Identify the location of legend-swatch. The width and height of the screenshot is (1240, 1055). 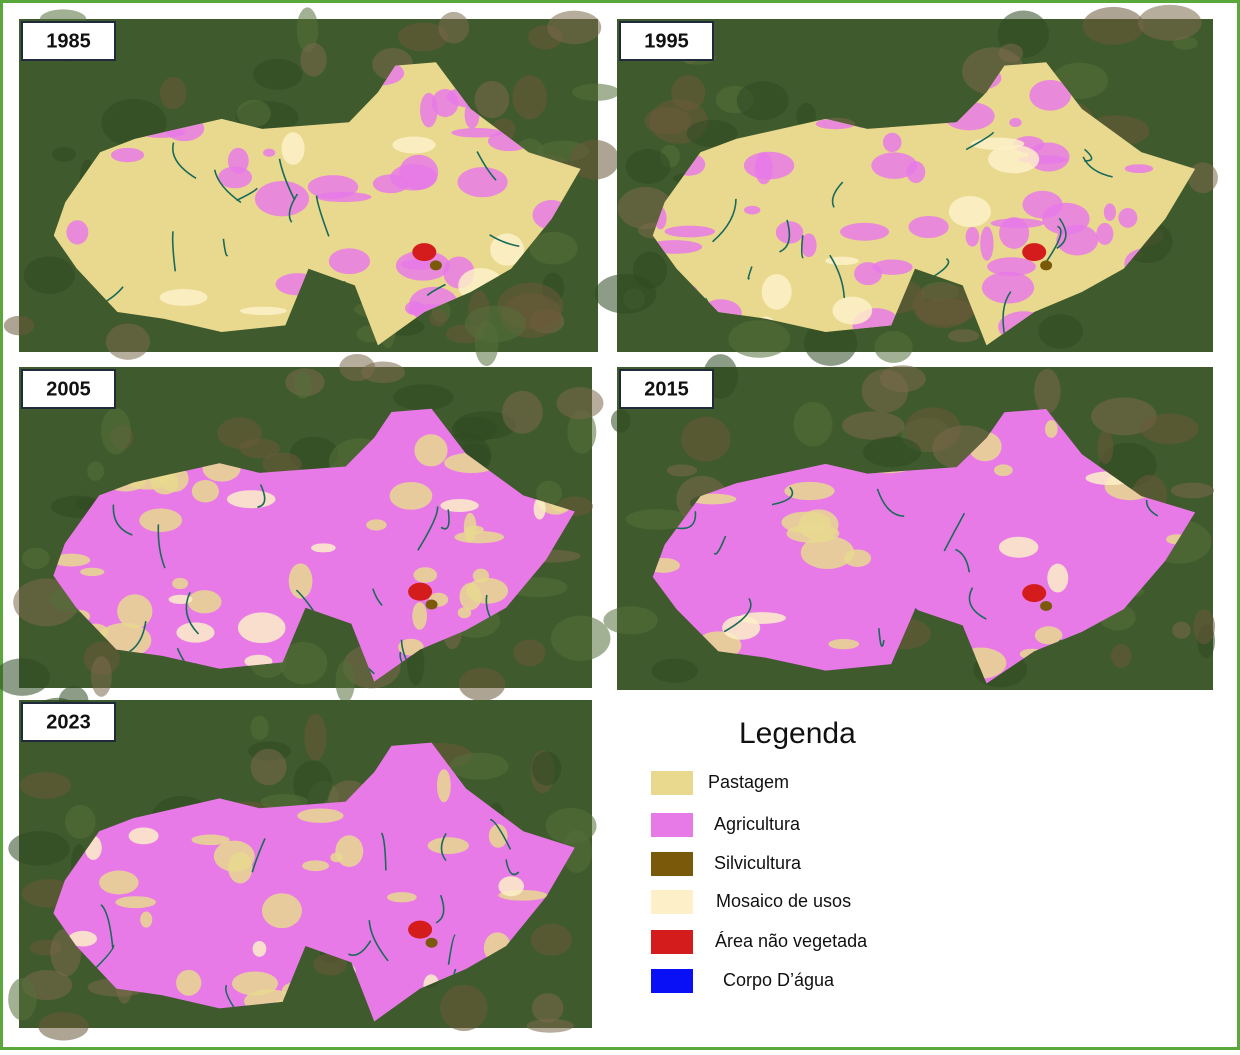
(672, 902).